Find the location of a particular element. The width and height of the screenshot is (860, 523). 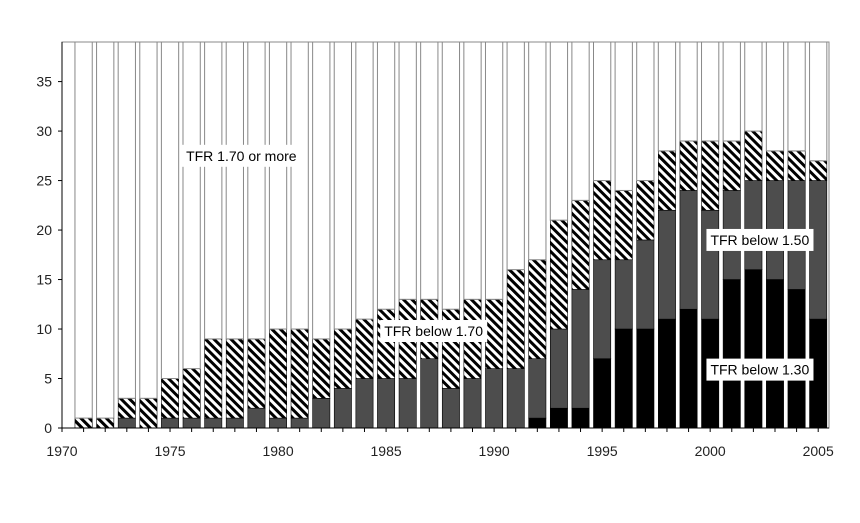

annotation-label-tfr-below-1-70: TFR below 1.70 is located at coordinates (433, 331).